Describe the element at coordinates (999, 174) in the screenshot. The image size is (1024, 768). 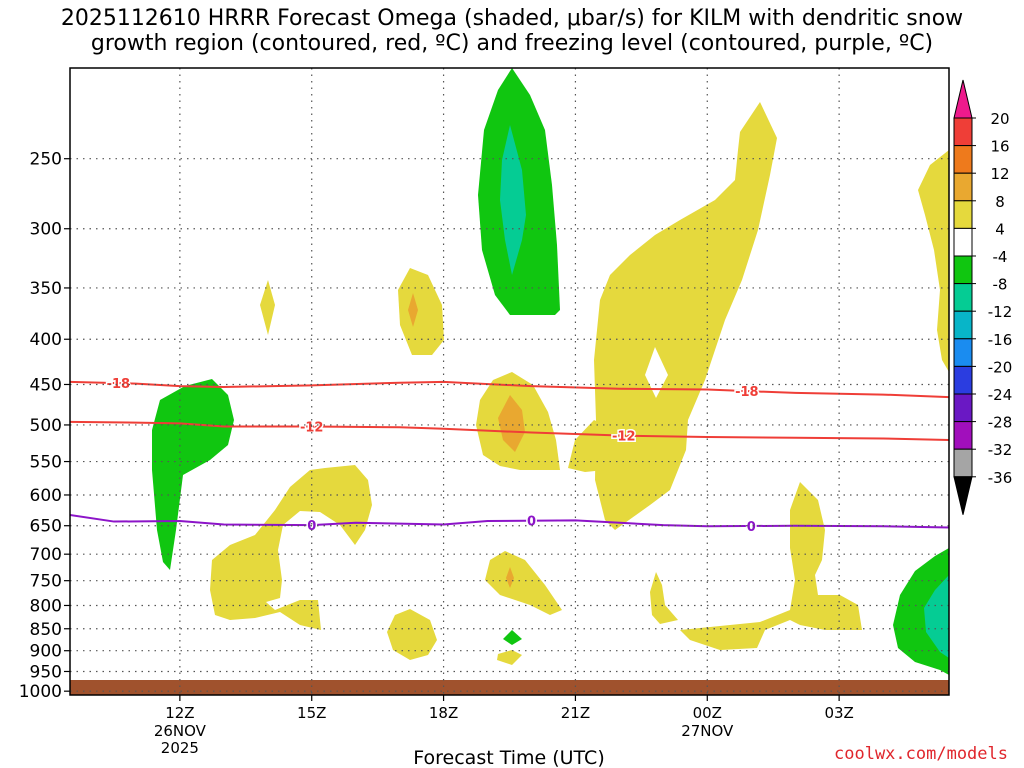
I see `colorbar-label-12: 12` at that location.